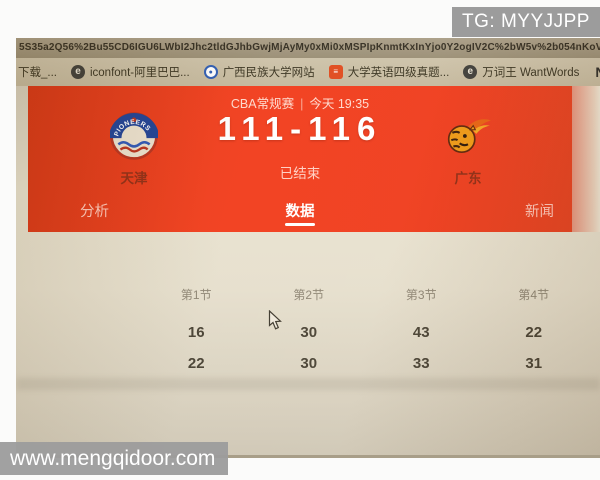 The height and width of the screenshot is (480, 600). What do you see at coordinates (339, 104) in the screenshot?
I see `match-time: 今天 19:35` at bounding box center [339, 104].